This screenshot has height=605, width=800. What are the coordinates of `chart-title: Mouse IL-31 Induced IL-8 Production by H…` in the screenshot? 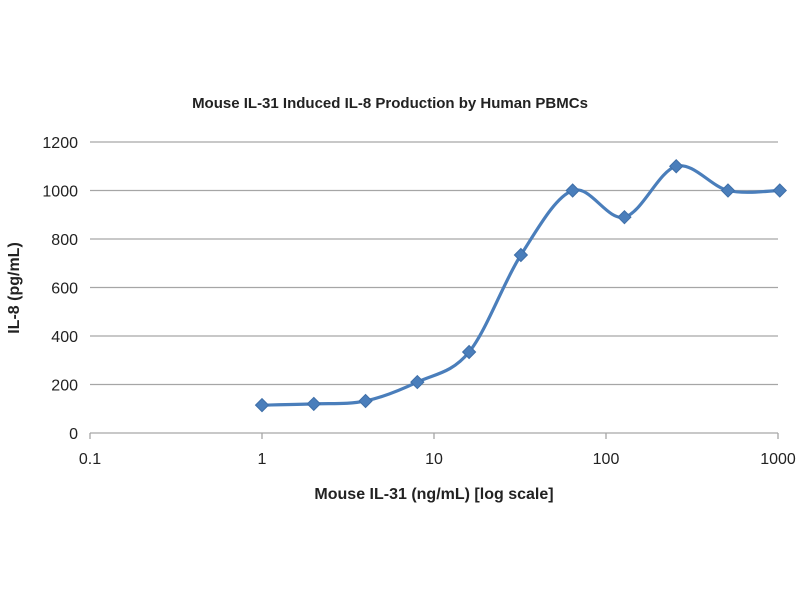 It's located at (390, 103).